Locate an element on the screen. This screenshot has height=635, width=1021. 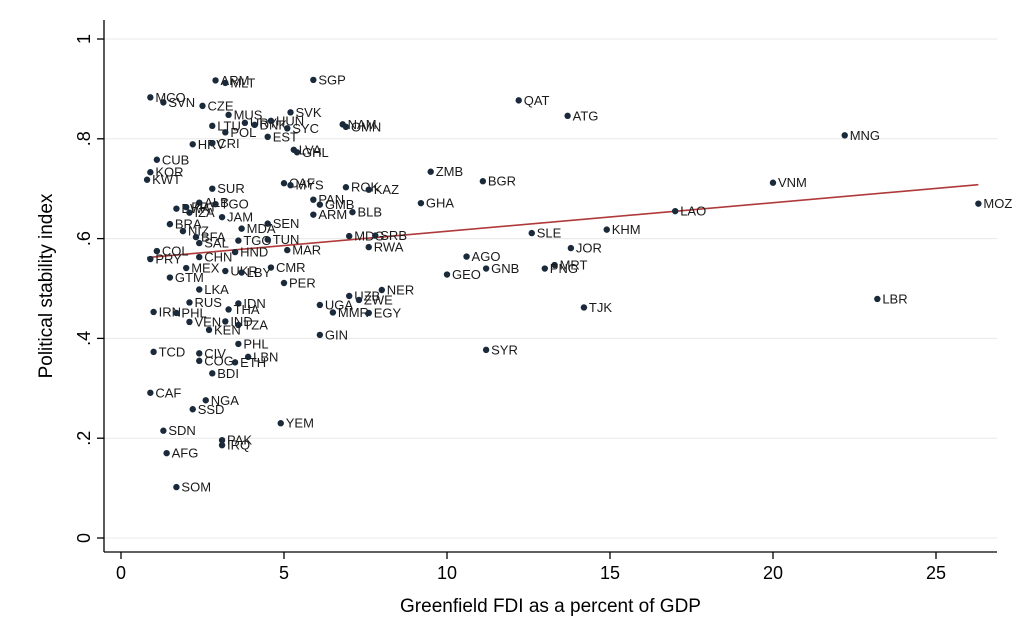
data-point-label: LKA is located at coordinates (216, 289).